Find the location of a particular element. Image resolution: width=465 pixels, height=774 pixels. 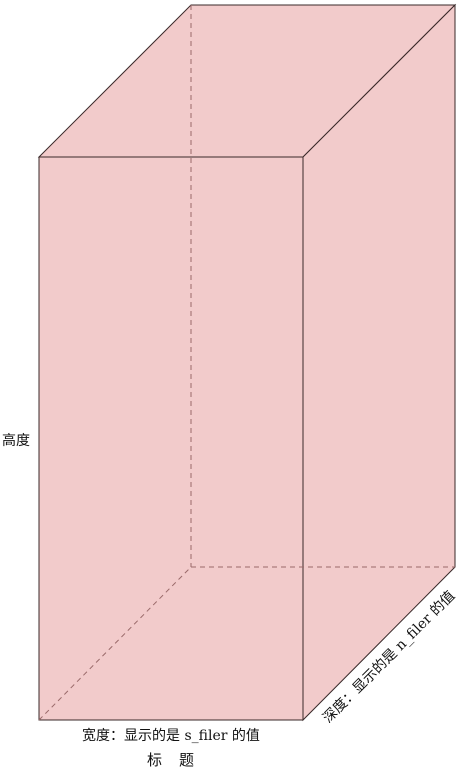

width-label: 宽度：显示的是 s_filer 的值 is located at coordinates (171, 735).